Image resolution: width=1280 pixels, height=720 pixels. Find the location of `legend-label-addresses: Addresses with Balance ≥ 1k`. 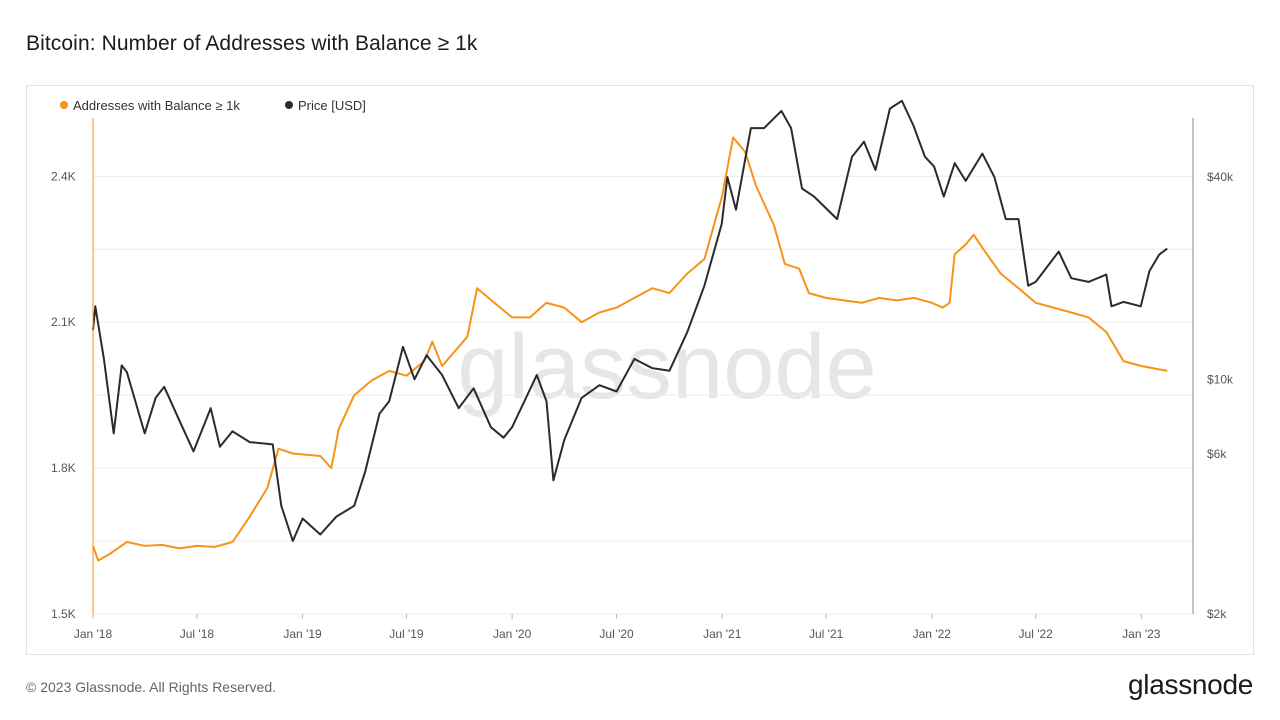

legend-label-addresses: Addresses with Balance ≥ 1k is located at coordinates (156, 105).